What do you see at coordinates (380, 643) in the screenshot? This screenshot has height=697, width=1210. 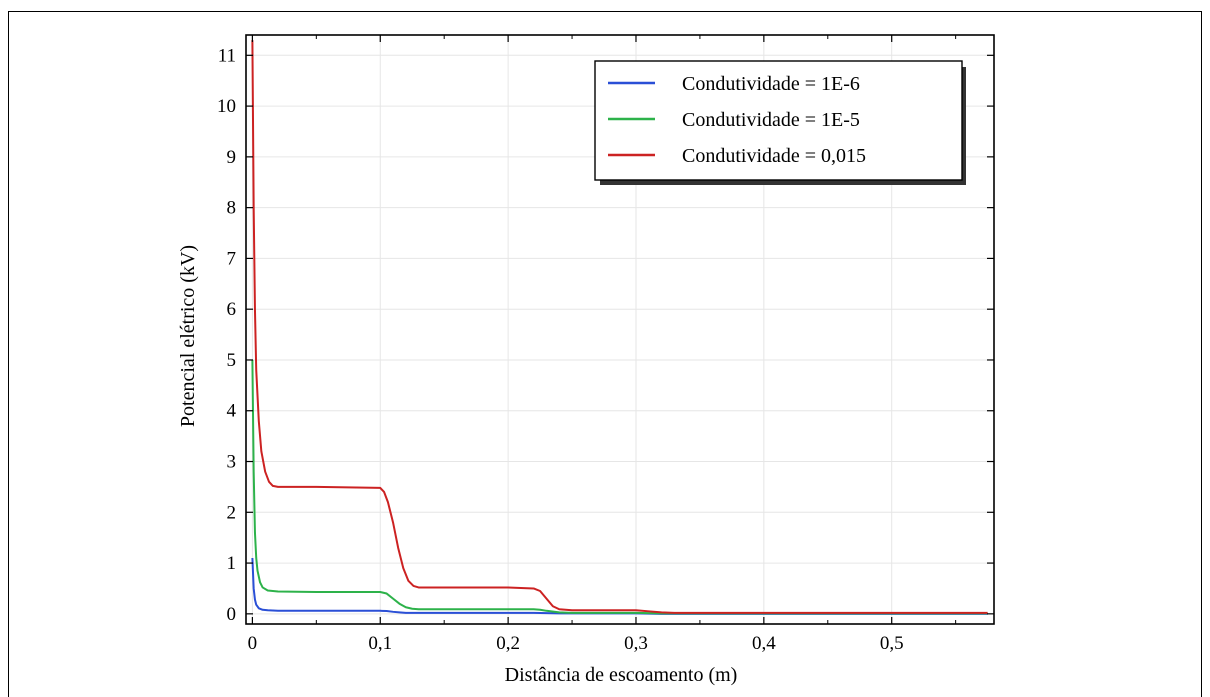 I see `x-tick-label: 0,1` at bounding box center [380, 643].